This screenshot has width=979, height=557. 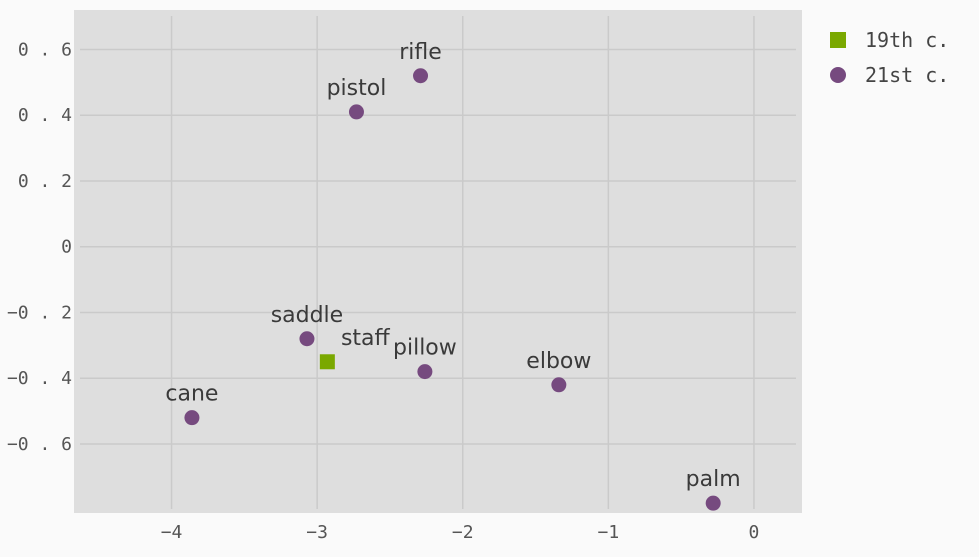 What do you see at coordinates (838, 75) in the screenshot?
I see `legend-marker-circle` at bounding box center [838, 75].